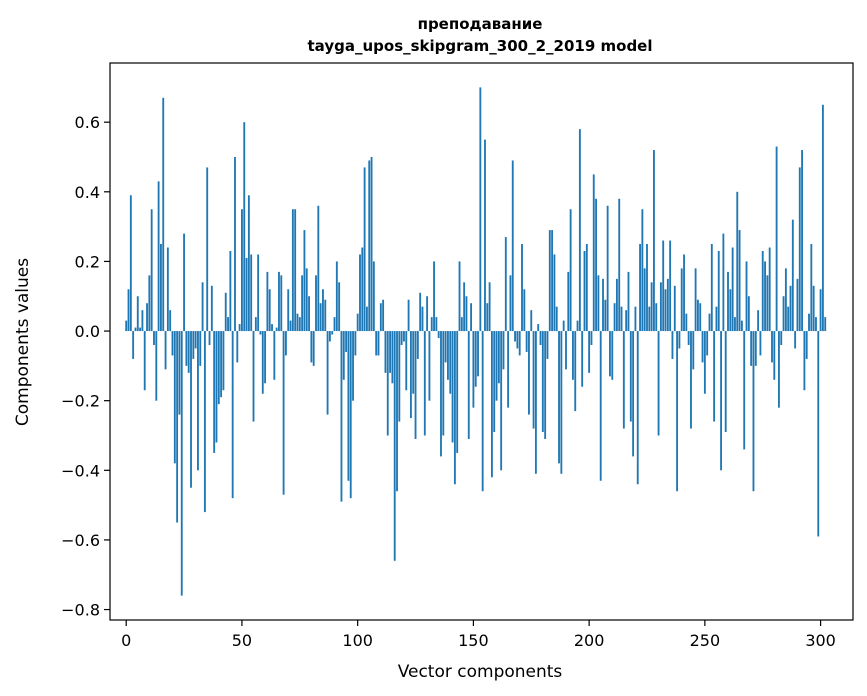 This screenshot has width=867, height=696. What do you see at coordinates (357, 640) in the screenshot?
I see `x-tick-label-2: 100` at bounding box center [357, 640].